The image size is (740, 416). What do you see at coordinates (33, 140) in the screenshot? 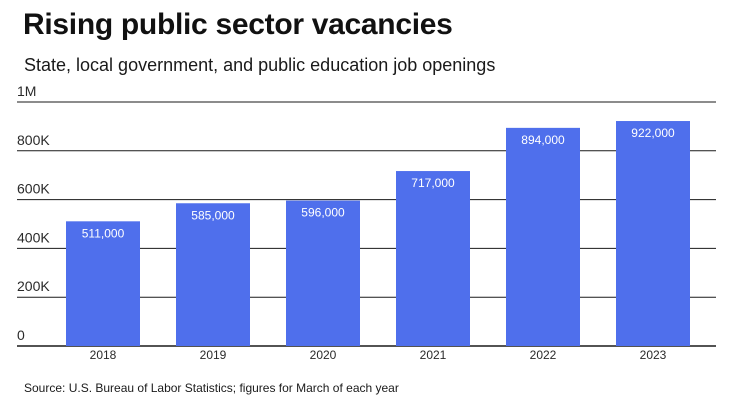
I see `y-tick-label: 800K` at bounding box center [33, 140].